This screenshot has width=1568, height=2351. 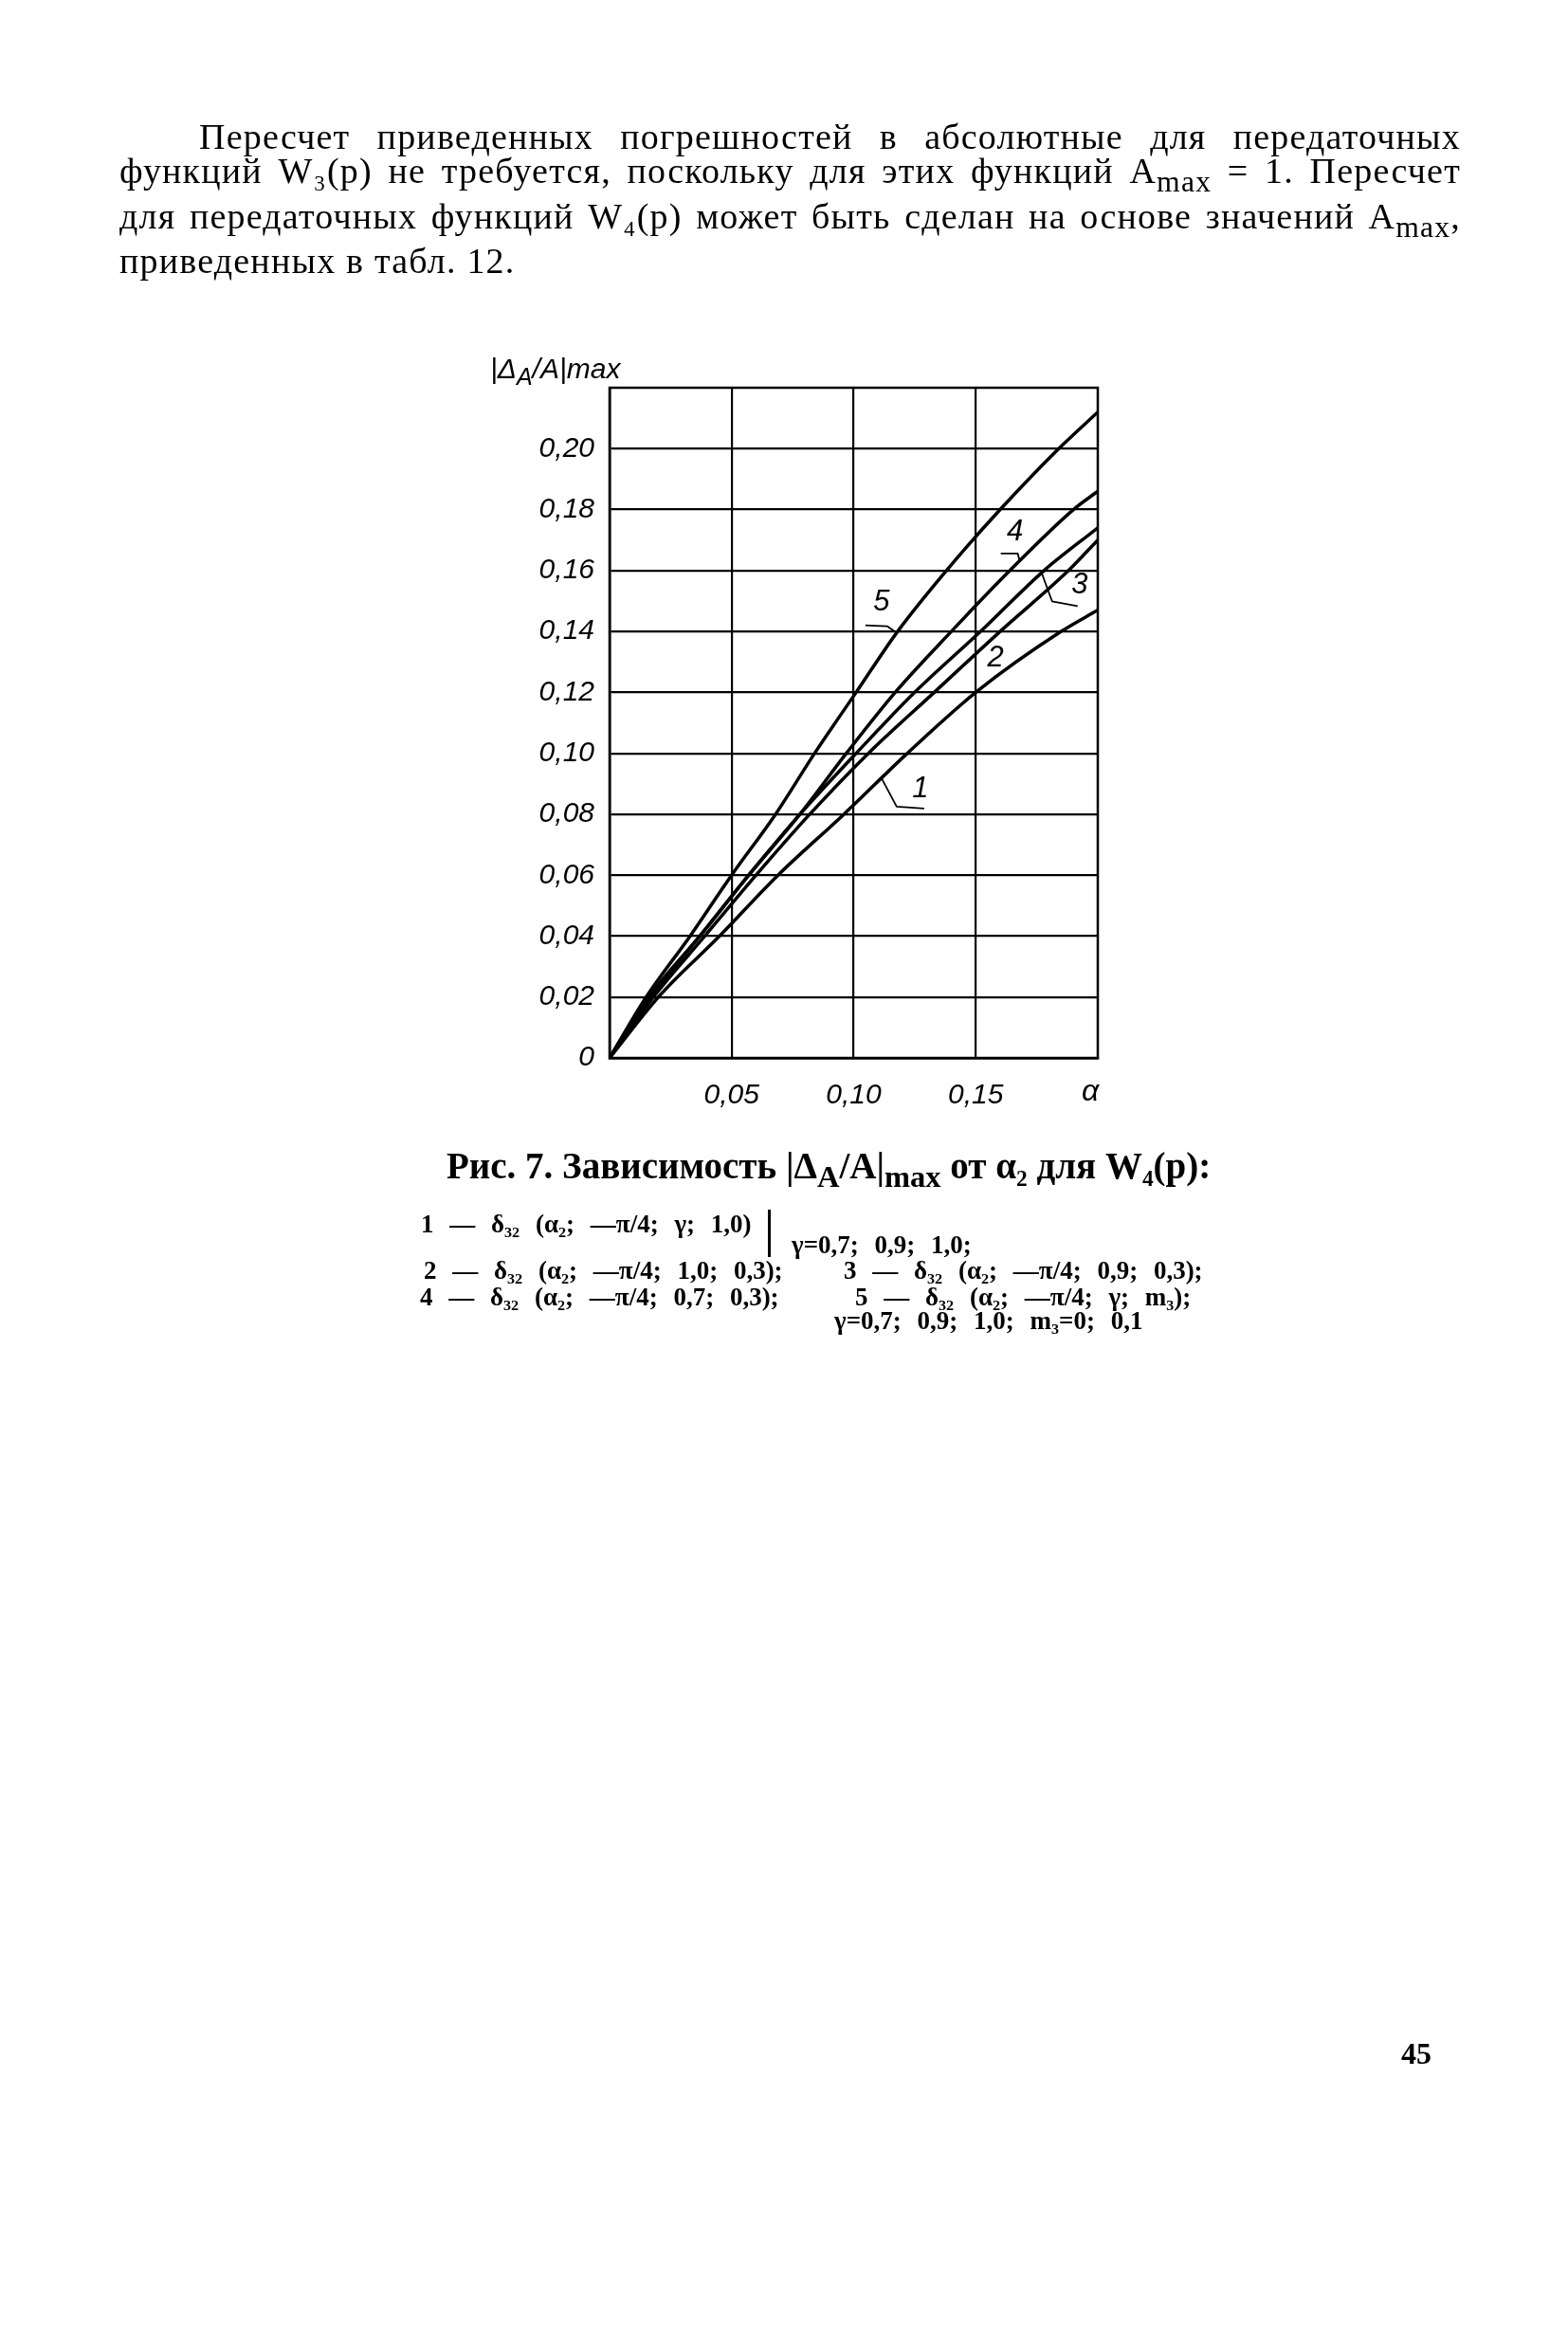 What do you see at coordinates (1416, 2053) in the screenshot?
I see `text: 45` at bounding box center [1416, 2053].